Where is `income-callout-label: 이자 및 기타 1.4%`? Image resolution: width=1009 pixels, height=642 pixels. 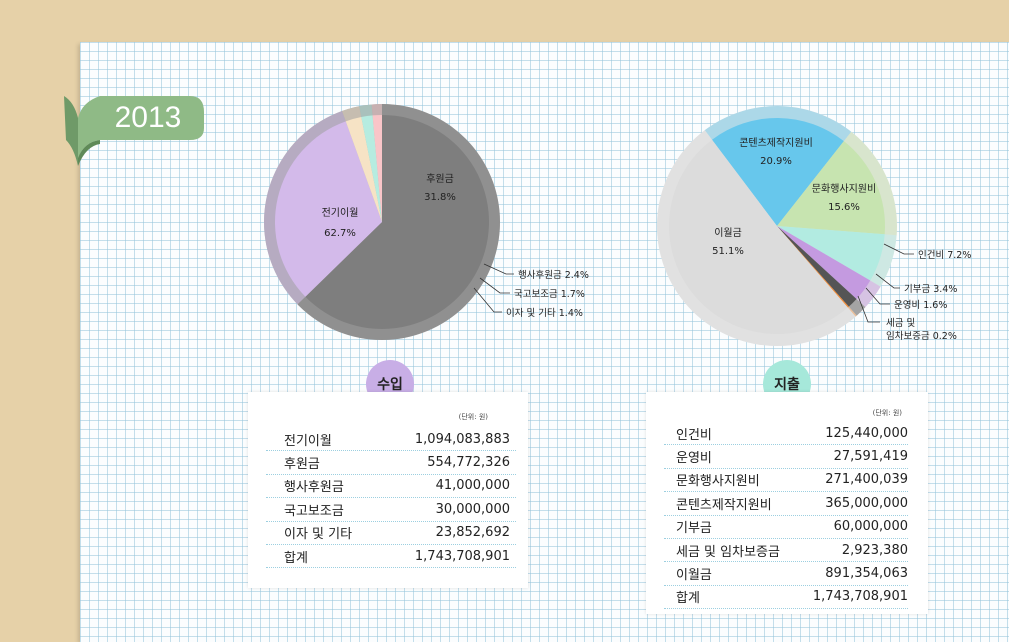
income-callout-label: 이자 및 기타 1.4% is located at coordinates (544, 313).